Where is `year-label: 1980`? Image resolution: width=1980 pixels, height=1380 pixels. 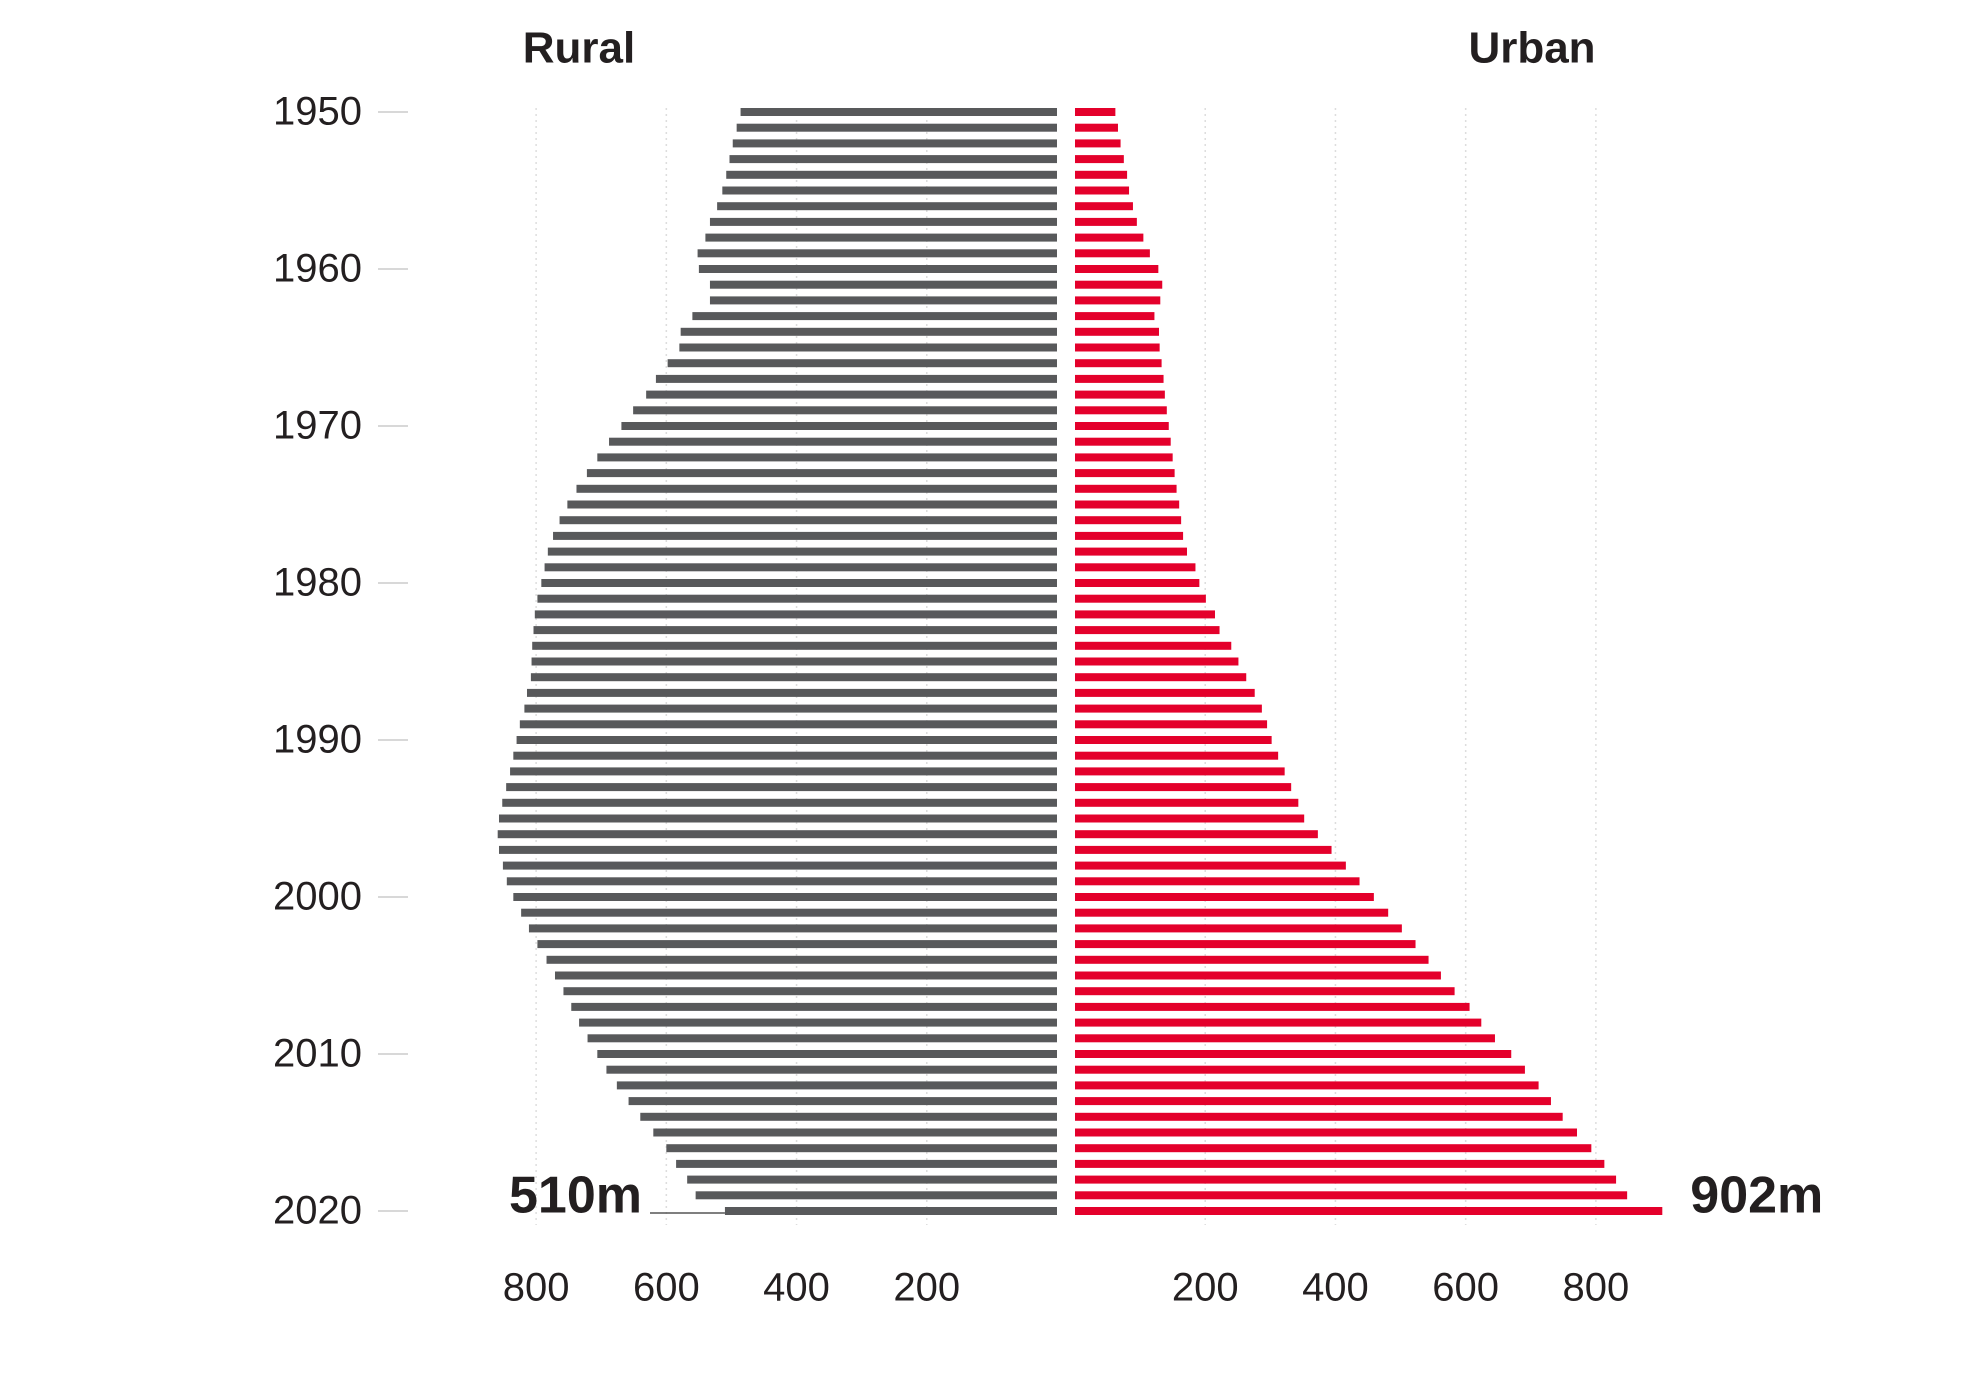 year-label: 1980 is located at coordinates (317, 583).